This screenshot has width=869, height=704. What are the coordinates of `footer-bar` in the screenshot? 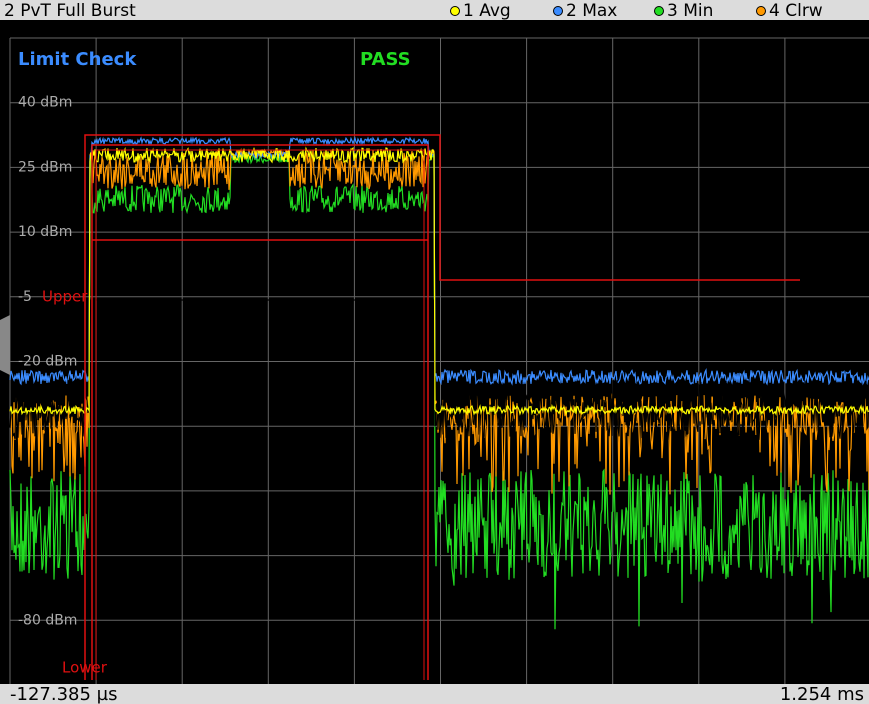 It's located at (434, 694).